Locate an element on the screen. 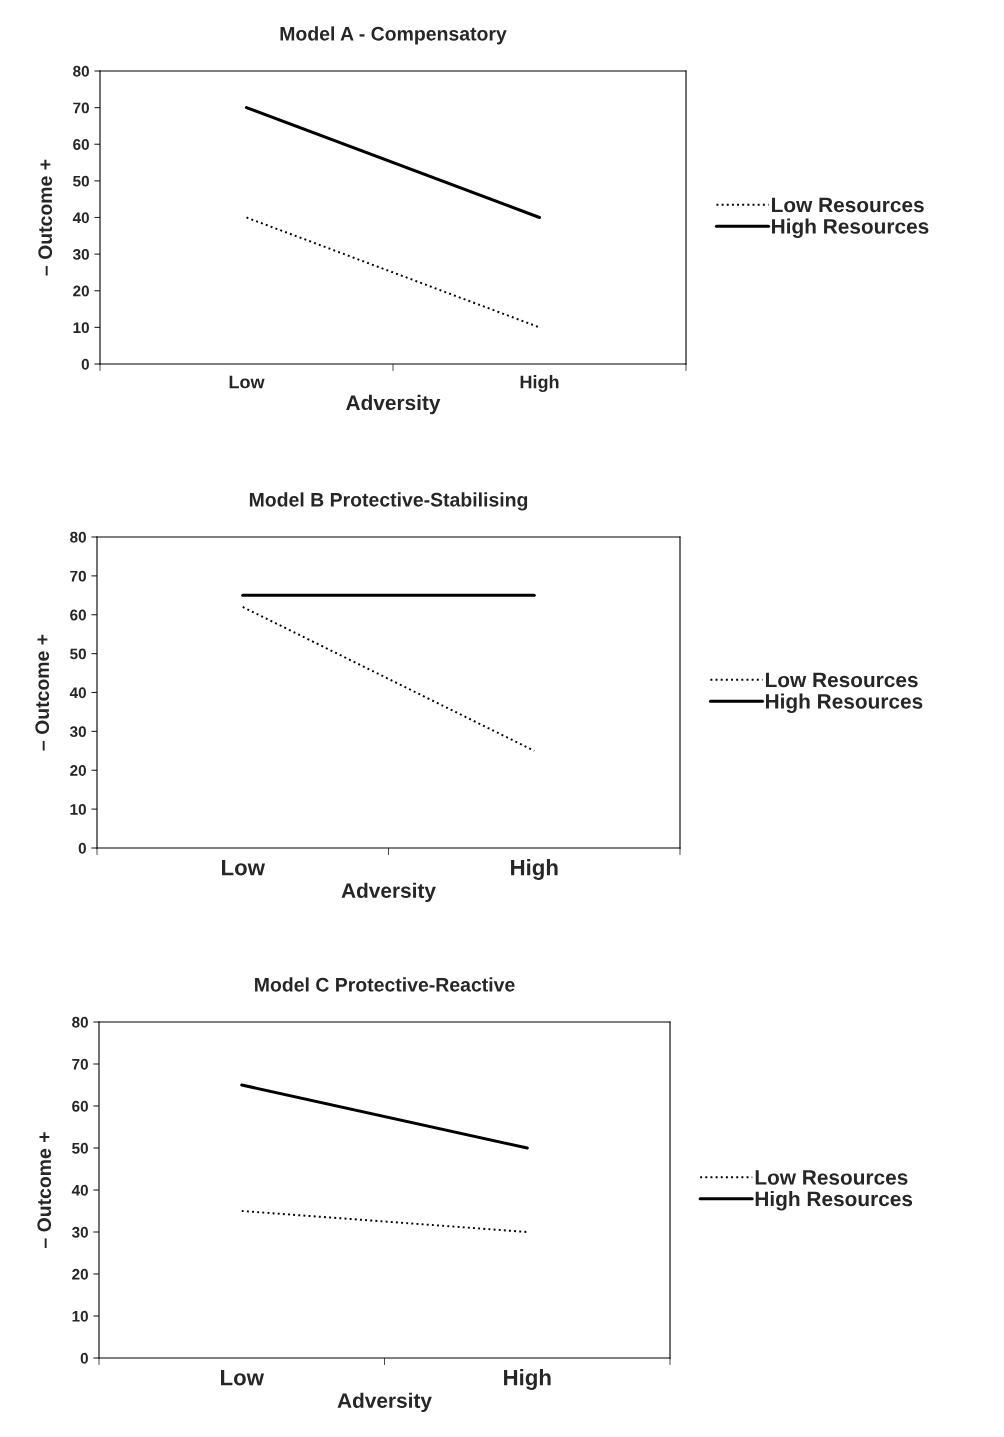 Image resolution: width=1004 pixels, height=1437 pixels. chart-title: Model C Protective-Reactive is located at coordinates (385, 984).